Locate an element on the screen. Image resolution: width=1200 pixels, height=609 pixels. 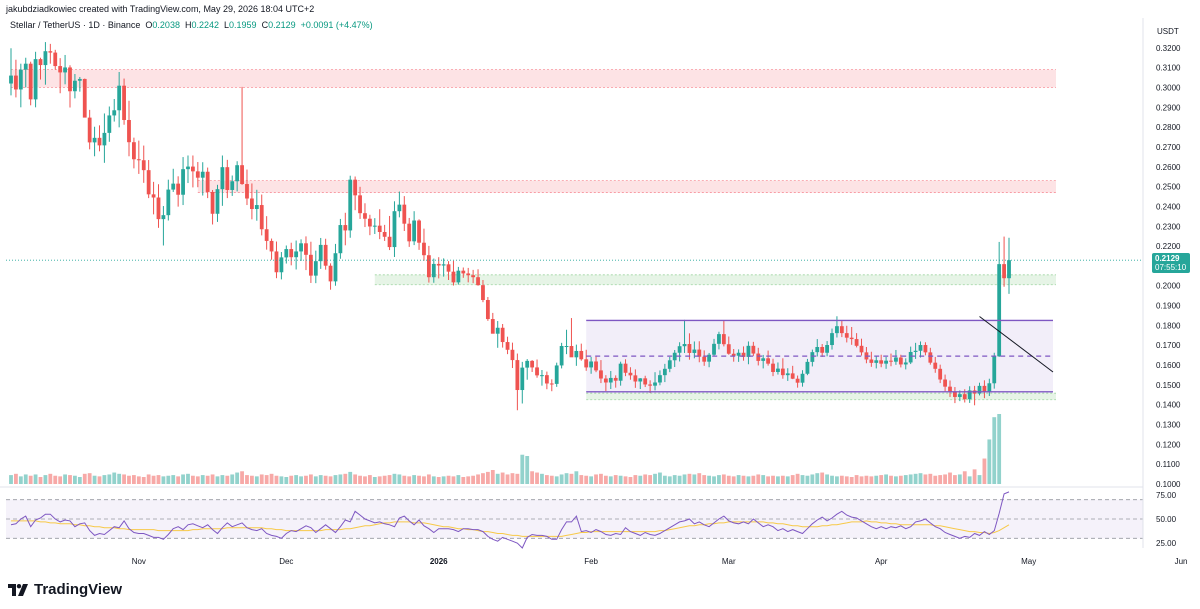
y-tick-label: 0.2800 is located at coordinates (1168, 127).